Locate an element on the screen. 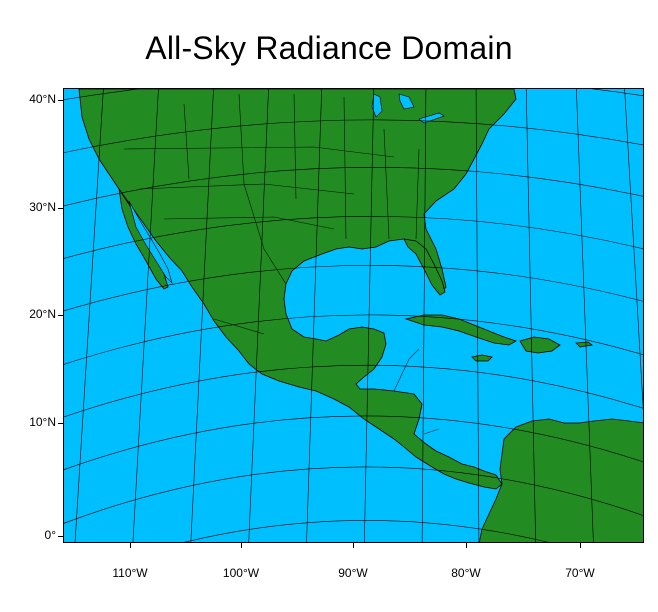 This screenshot has width=658, height=612. land-hispaniola is located at coordinates (540, 345).